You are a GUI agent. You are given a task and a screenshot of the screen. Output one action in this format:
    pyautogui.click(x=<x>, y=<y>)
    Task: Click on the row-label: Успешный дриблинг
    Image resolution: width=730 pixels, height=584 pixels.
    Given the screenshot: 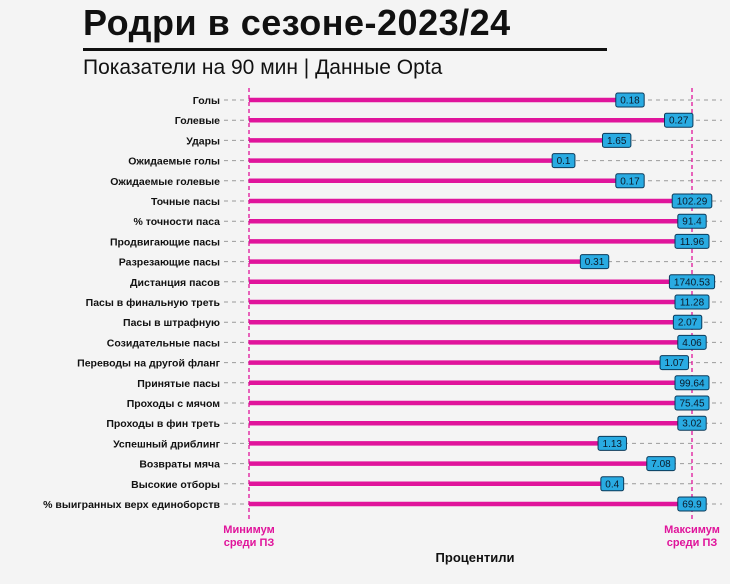 What is the action you would take?
    pyautogui.click(x=167, y=444)
    